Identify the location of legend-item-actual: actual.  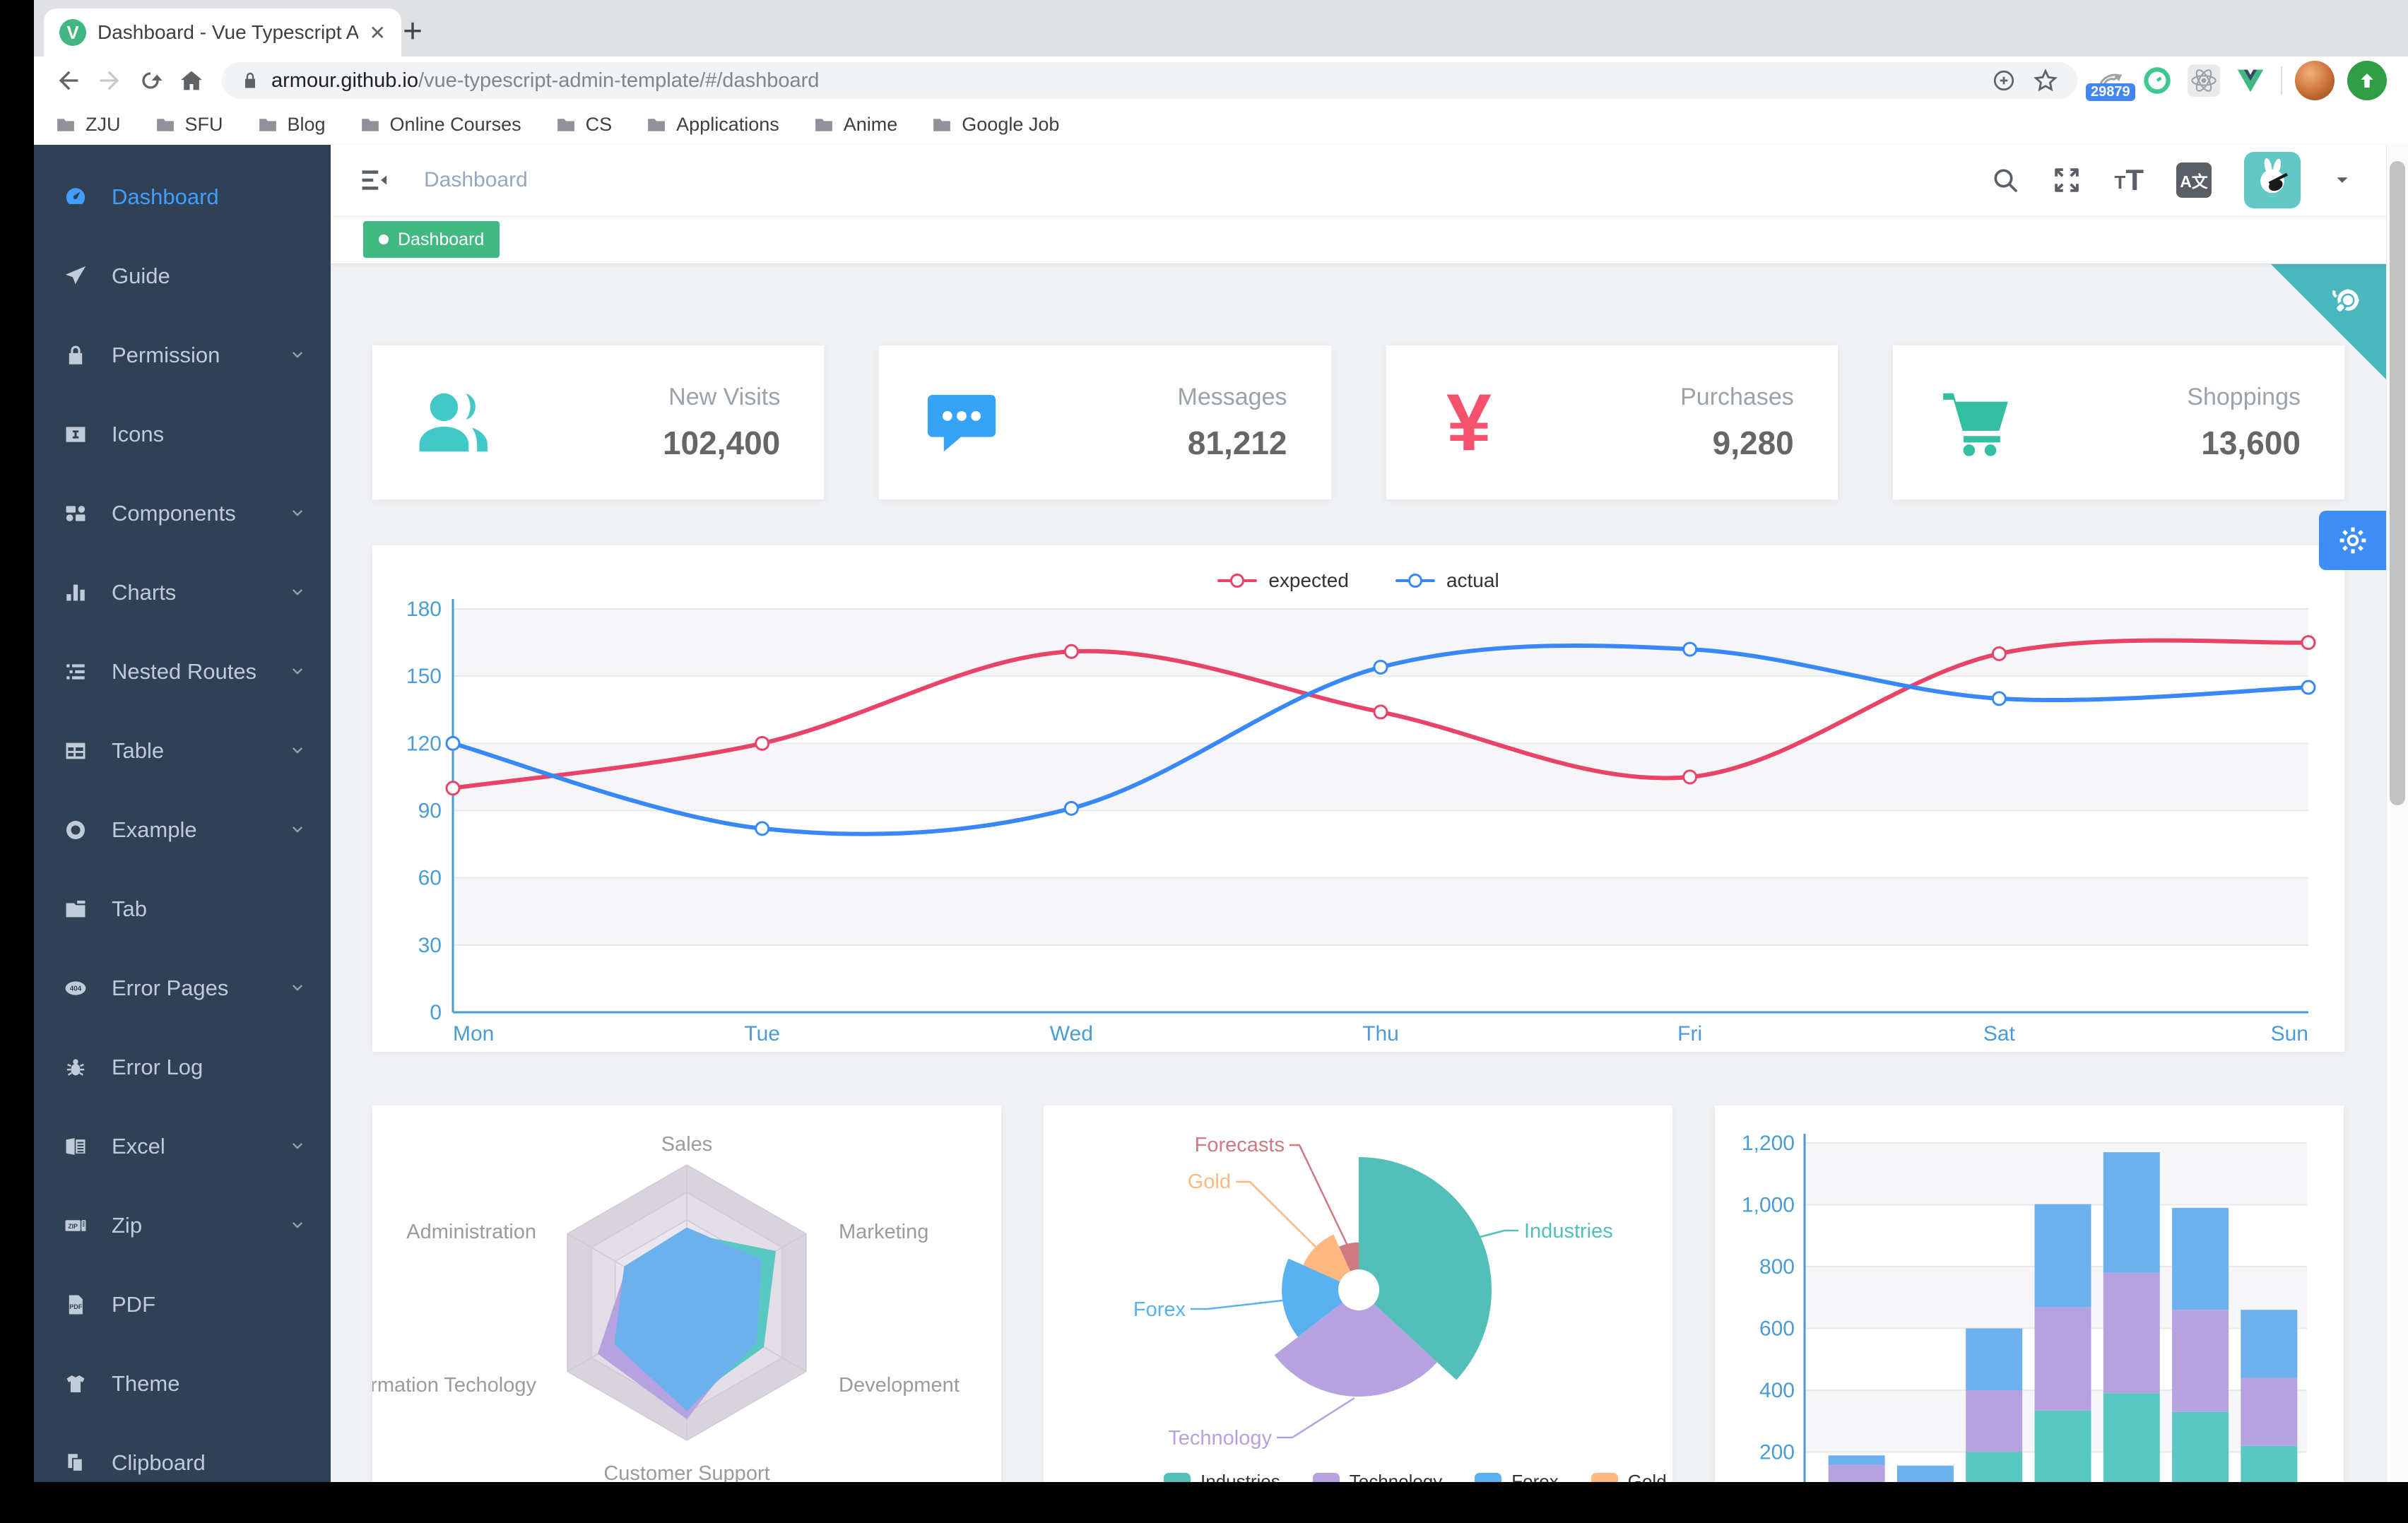
(1447, 580).